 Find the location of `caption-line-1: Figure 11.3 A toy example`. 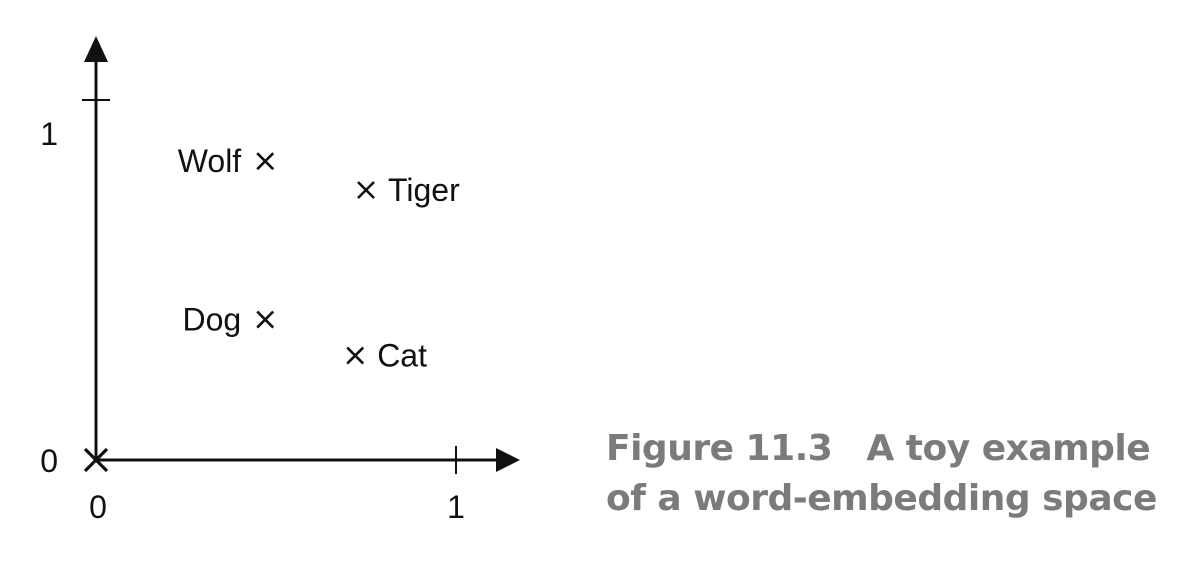

caption-line-1: Figure 11.3 A toy example is located at coordinates (881, 449).